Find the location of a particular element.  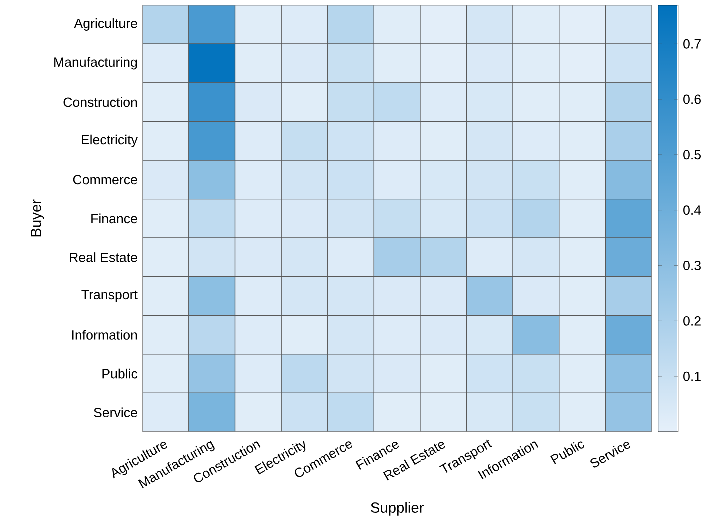

y-tick-label: Construction is located at coordinates (101, 102).